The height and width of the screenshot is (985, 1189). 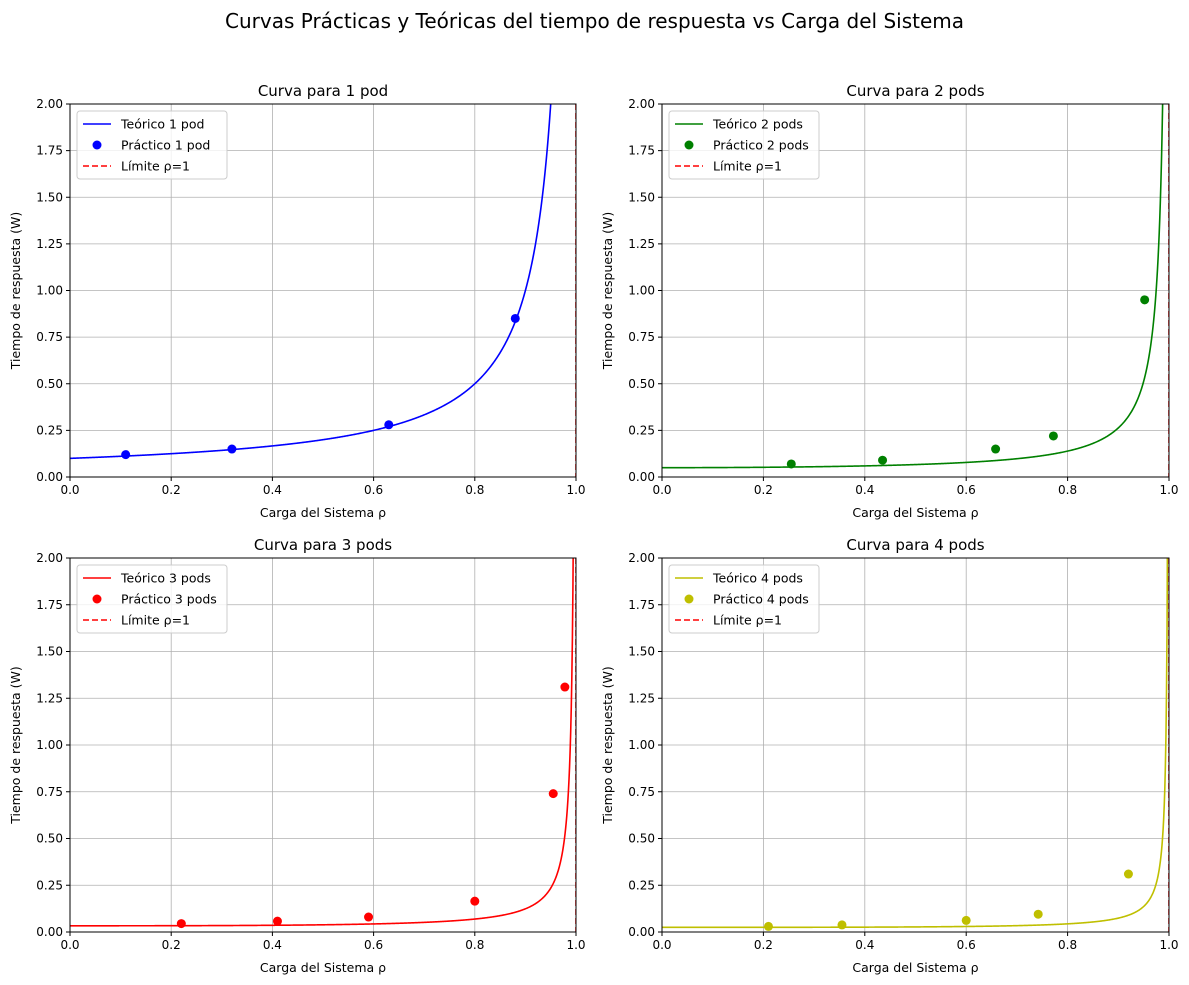 I want to click on legend-label: Práctico 2 pods, so click(x=761, y=145).